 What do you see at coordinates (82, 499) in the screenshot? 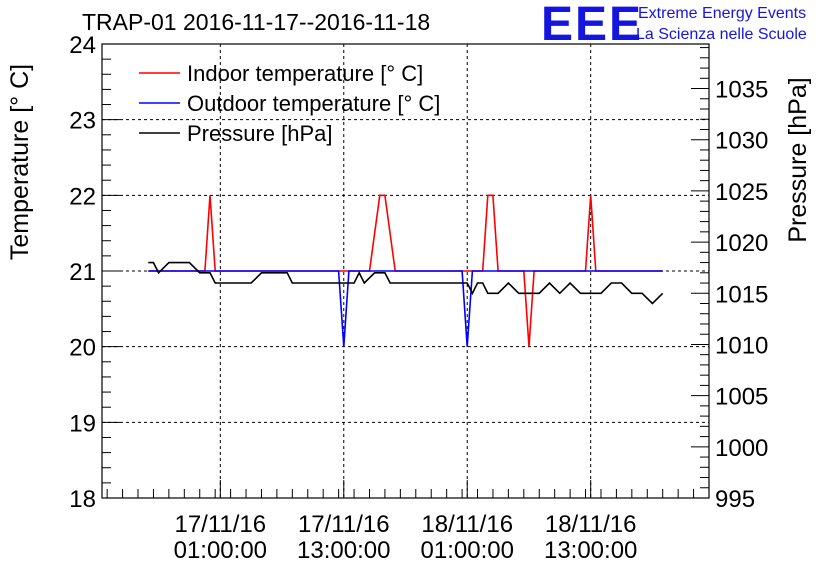
I see `y-tick-label-left: 18` at bounding box center [82, 499].